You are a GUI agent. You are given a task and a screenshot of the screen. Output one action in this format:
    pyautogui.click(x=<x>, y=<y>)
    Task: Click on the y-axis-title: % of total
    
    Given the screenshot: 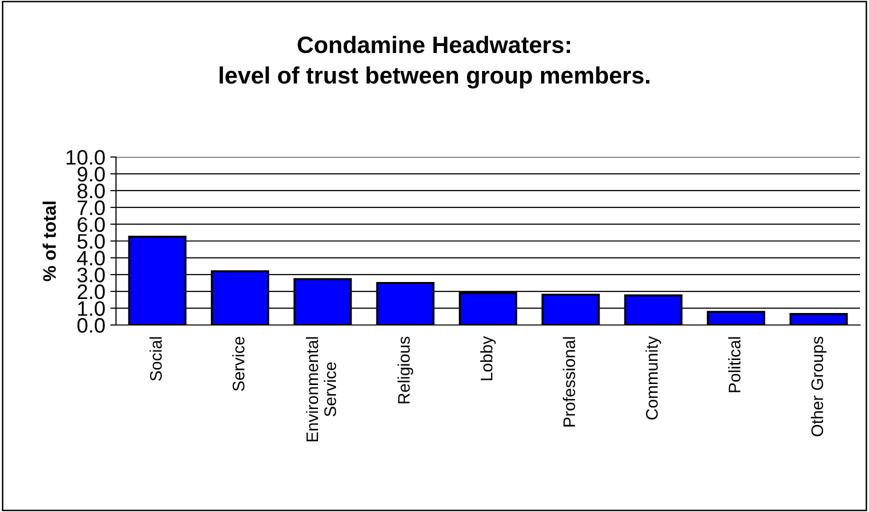 What is the action you would take?
    pyautogui.click(x=49, y=242)
    